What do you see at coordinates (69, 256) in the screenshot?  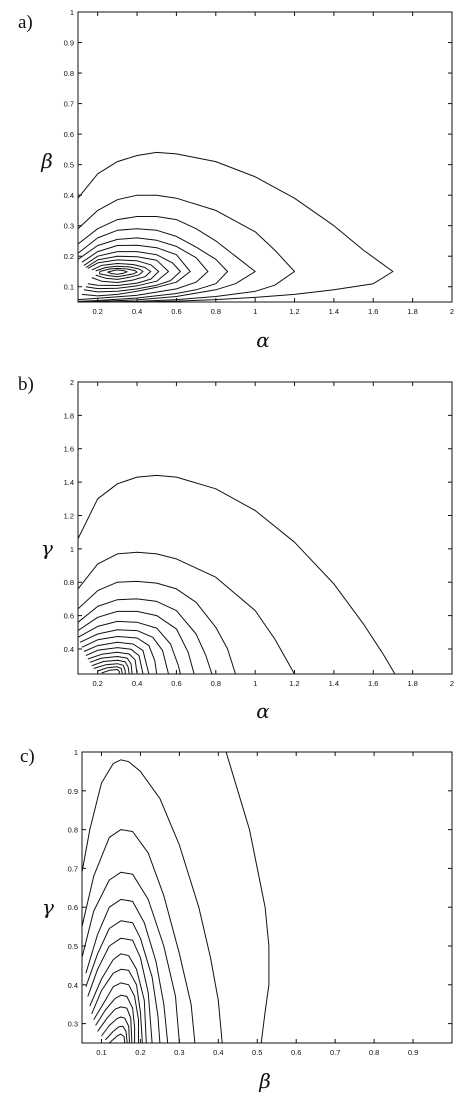 I see `y-tick-label: 0.2` at bounding box center [69, 256].